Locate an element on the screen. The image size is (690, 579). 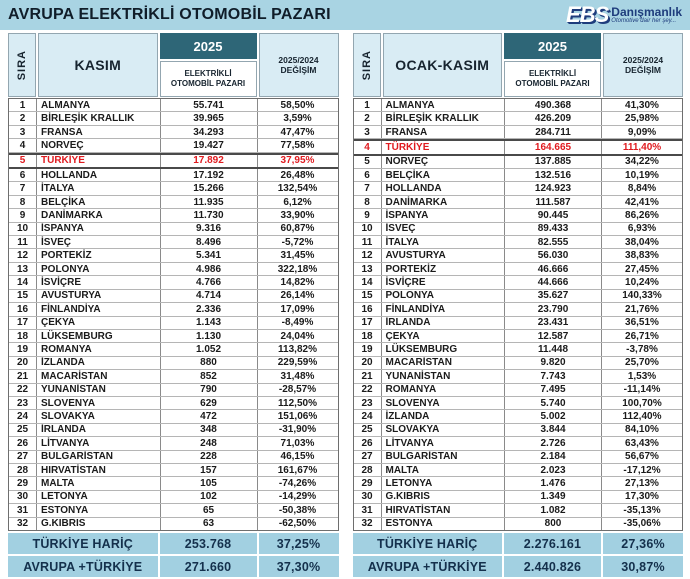
country-cell: LETONYA is located at coordinates (99, 497).